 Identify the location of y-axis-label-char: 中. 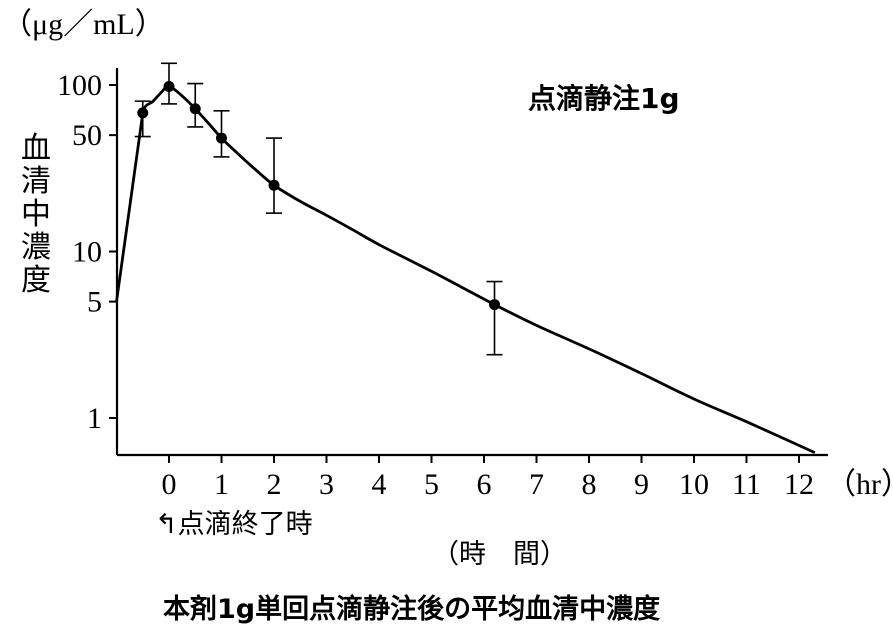
(36, 214).